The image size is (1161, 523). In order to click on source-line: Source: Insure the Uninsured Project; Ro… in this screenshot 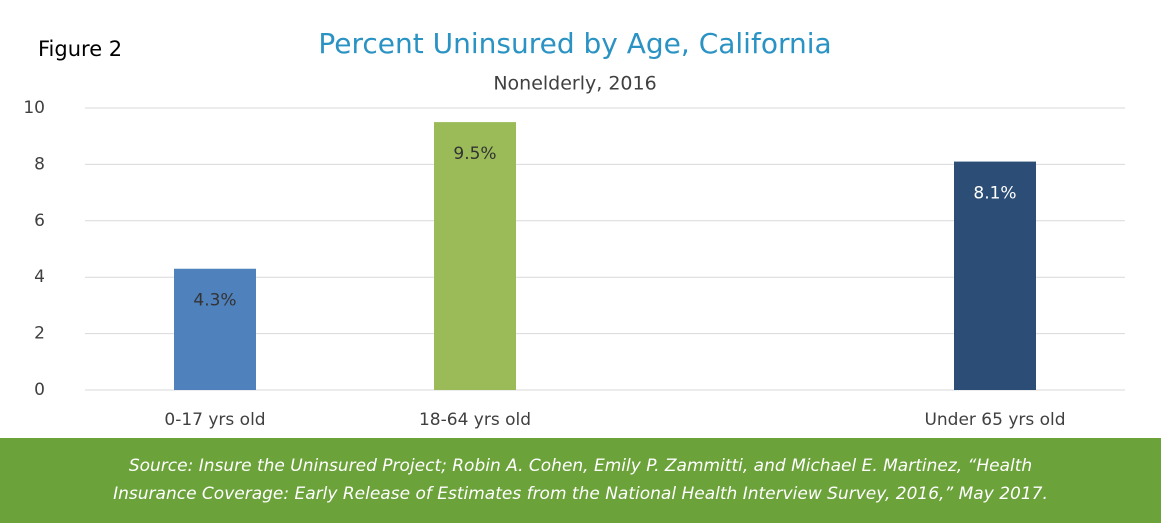, I will do `click(580, 466)`.